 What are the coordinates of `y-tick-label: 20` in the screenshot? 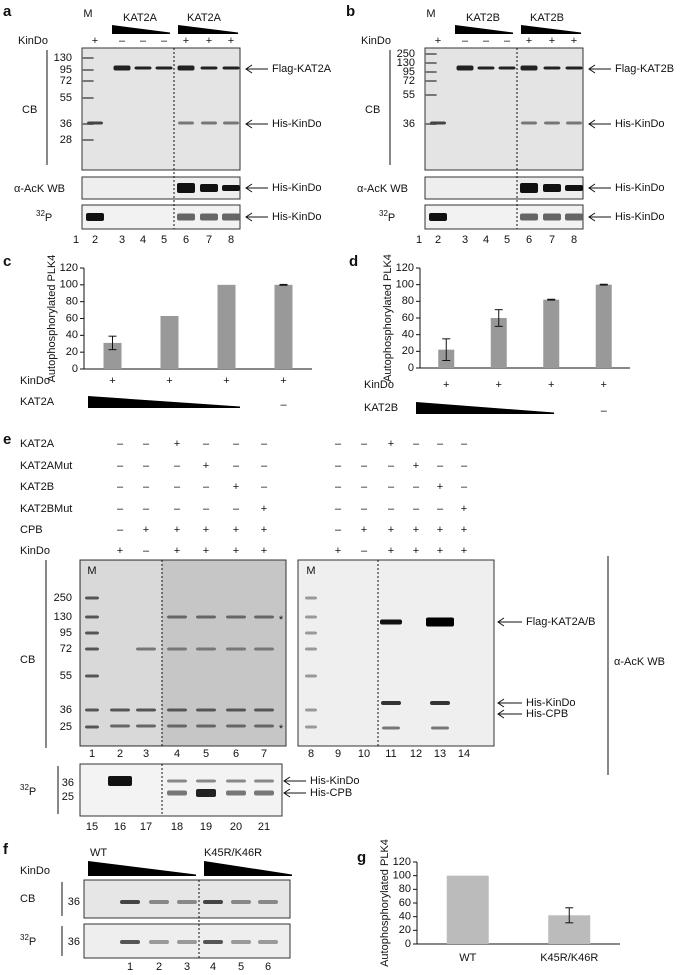 It's located at (405, 930).